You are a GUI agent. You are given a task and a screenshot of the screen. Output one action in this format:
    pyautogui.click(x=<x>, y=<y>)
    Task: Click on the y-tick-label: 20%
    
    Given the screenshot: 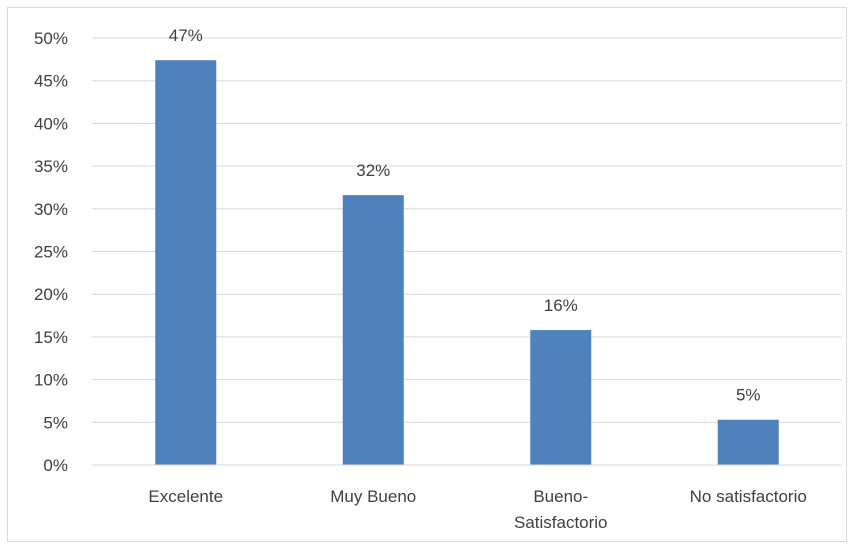 What is the action you would take?
    pyautogui.click(x=51, y=294)
    